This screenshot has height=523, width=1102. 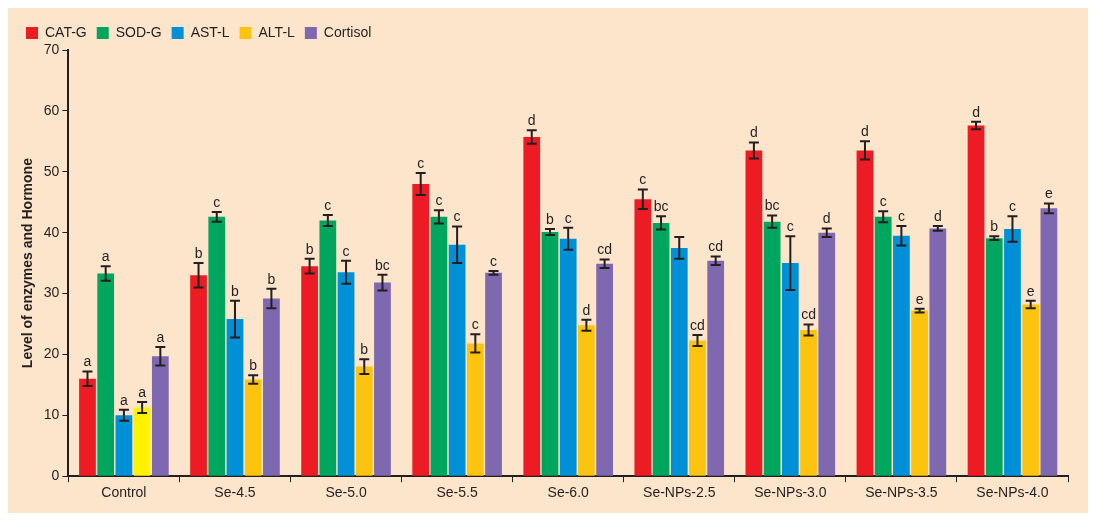 What do you see at coordinates (210, 31) in the screenshot?
I see `legend-label: AST-L` at bounding box center [210, 31].